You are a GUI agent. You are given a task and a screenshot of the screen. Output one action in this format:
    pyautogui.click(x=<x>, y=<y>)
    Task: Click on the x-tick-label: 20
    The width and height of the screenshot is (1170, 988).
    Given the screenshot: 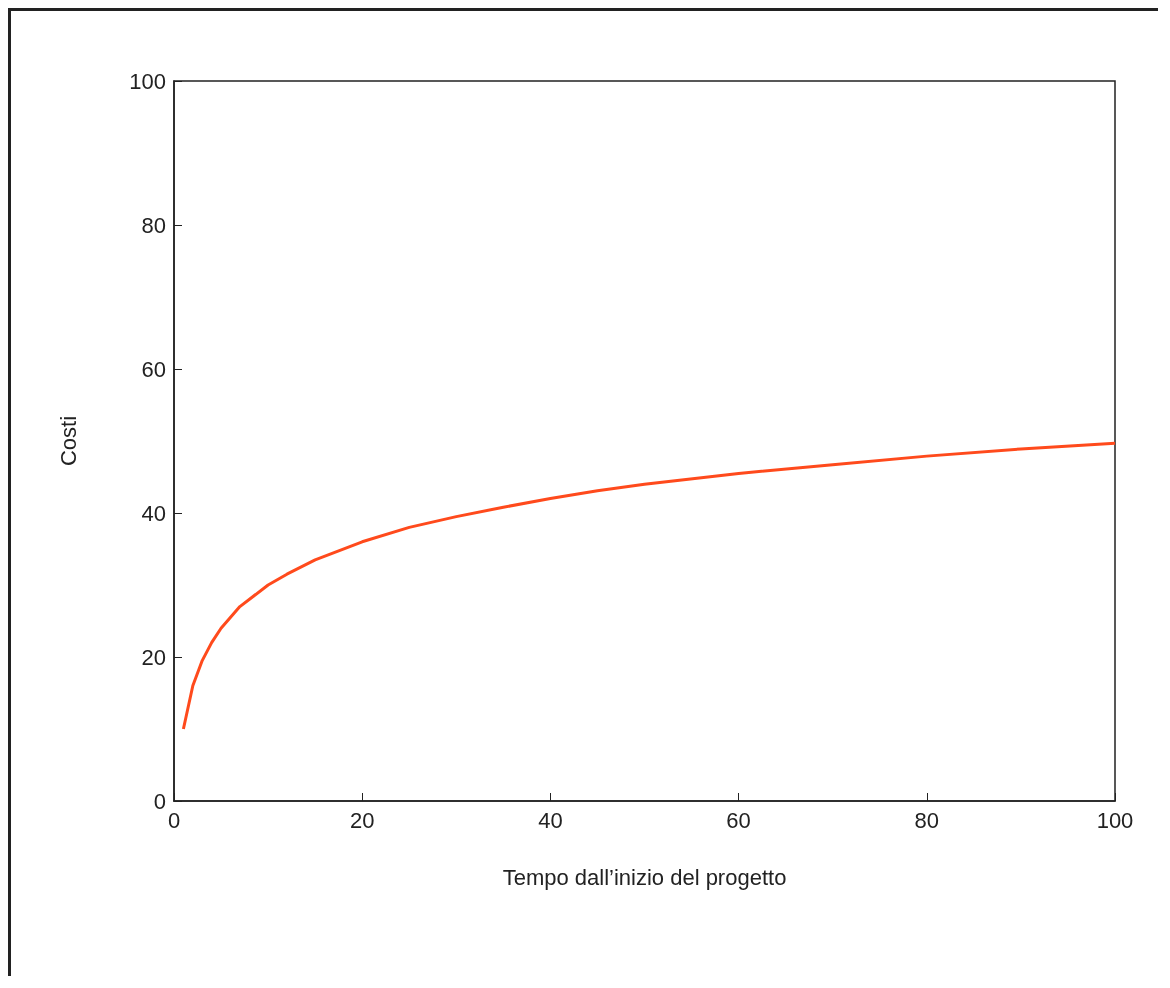 What is the action you would take?
    pyautogui.click(x=362, y=820)
    